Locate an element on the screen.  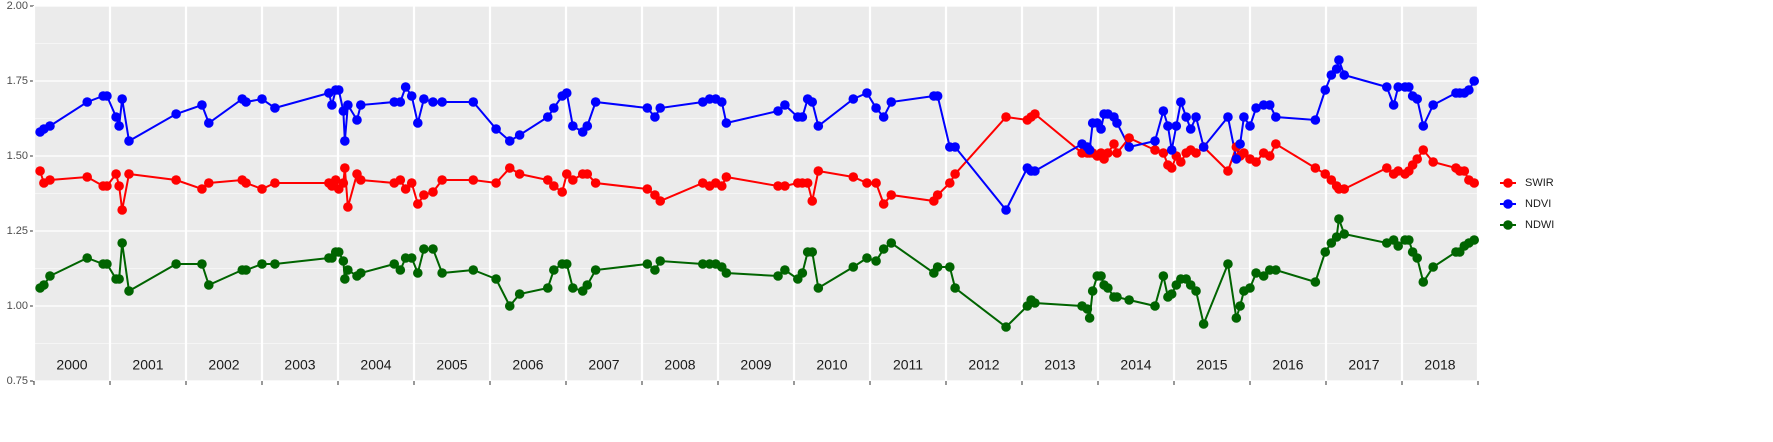
year-label: 2001 is located at coordinates (147, 365).